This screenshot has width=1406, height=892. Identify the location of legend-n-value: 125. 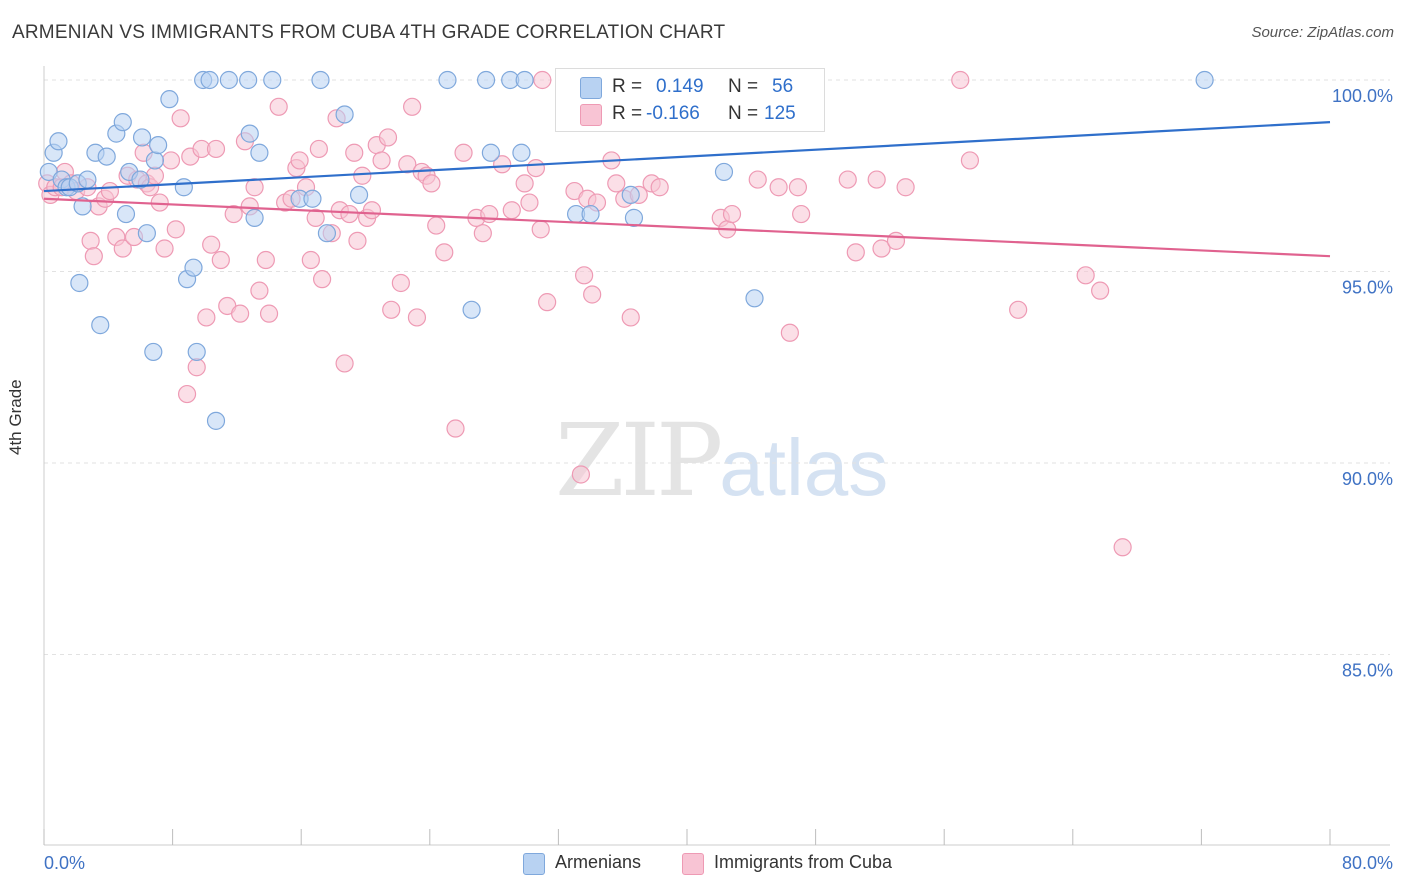
(780, 113).